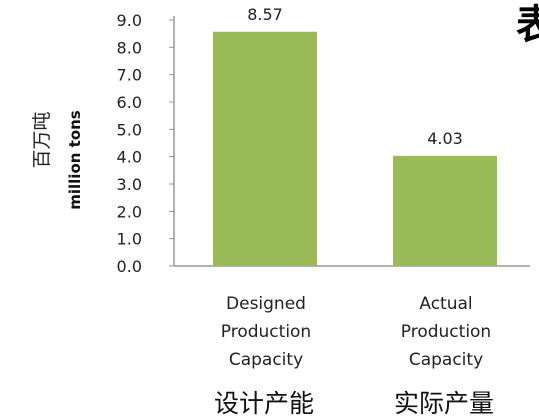  What do you see at coordinates (129, 157) in the screenshot?
I see `y-tick-label: 4.0` at bounding box center [129, 157].